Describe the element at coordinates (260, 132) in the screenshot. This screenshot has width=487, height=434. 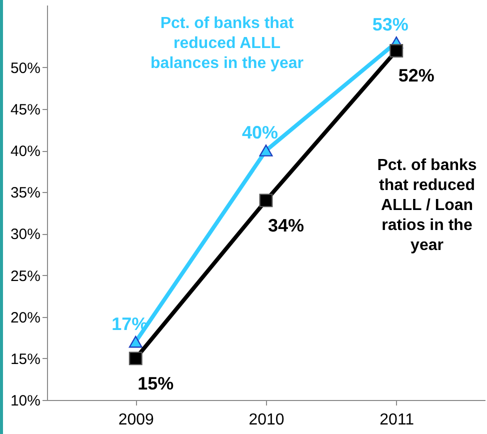
I see `data-label: 40%` at that location.